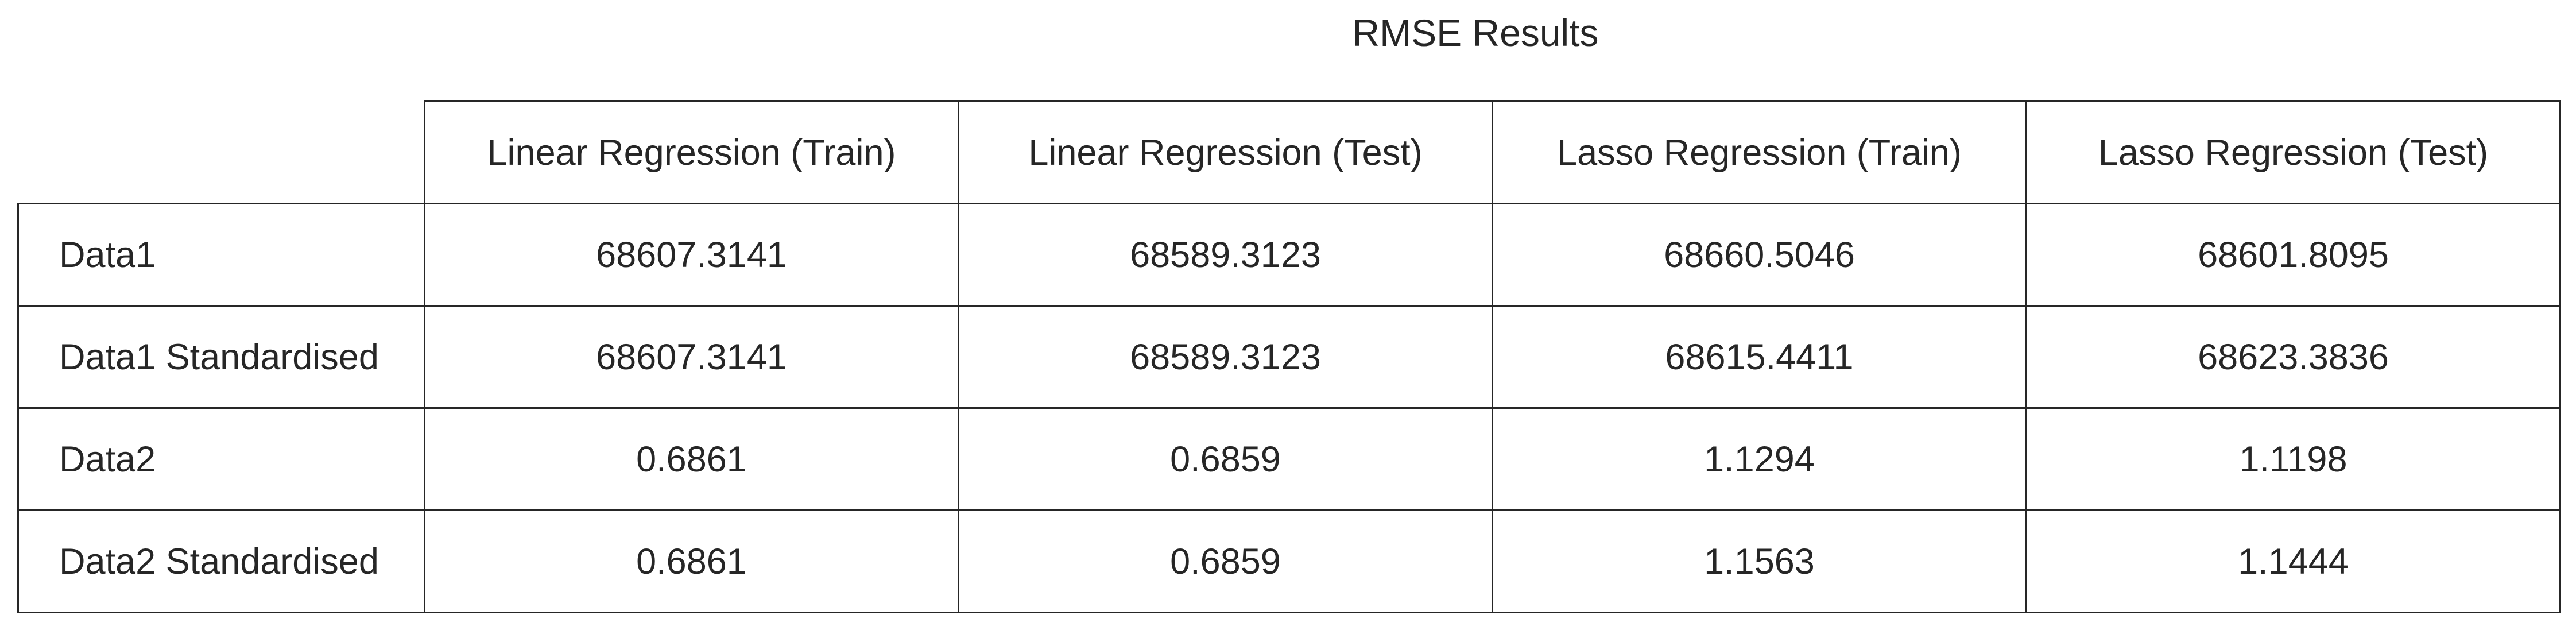 This screenshot has width=2576, height=634. Describe the element at coordinates (2293, 255) in the screenshot. I see `table-cell: 68601.8095` at that location.